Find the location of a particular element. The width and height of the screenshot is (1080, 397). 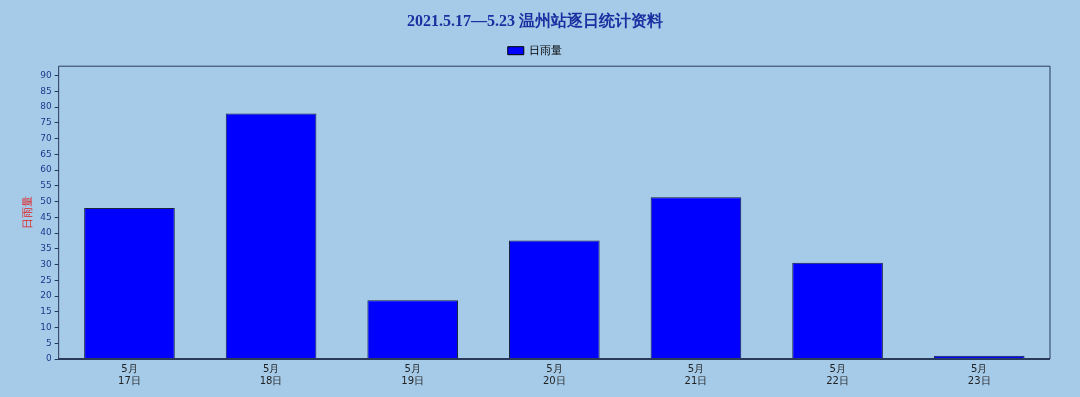

y-tick-label: 20 is located at coordinates (46, 295).